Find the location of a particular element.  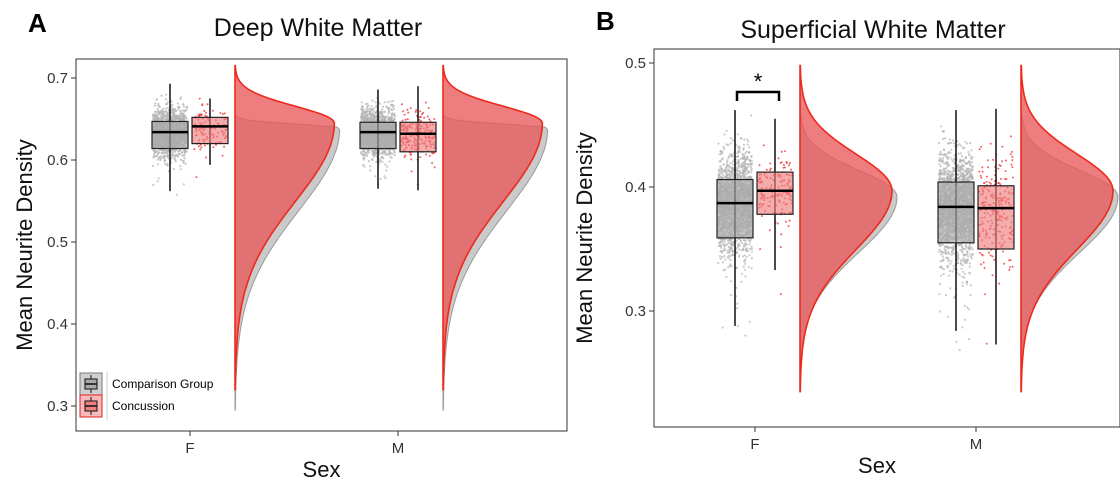

x-axis-title: Sex is located at coordinates (877, 465).